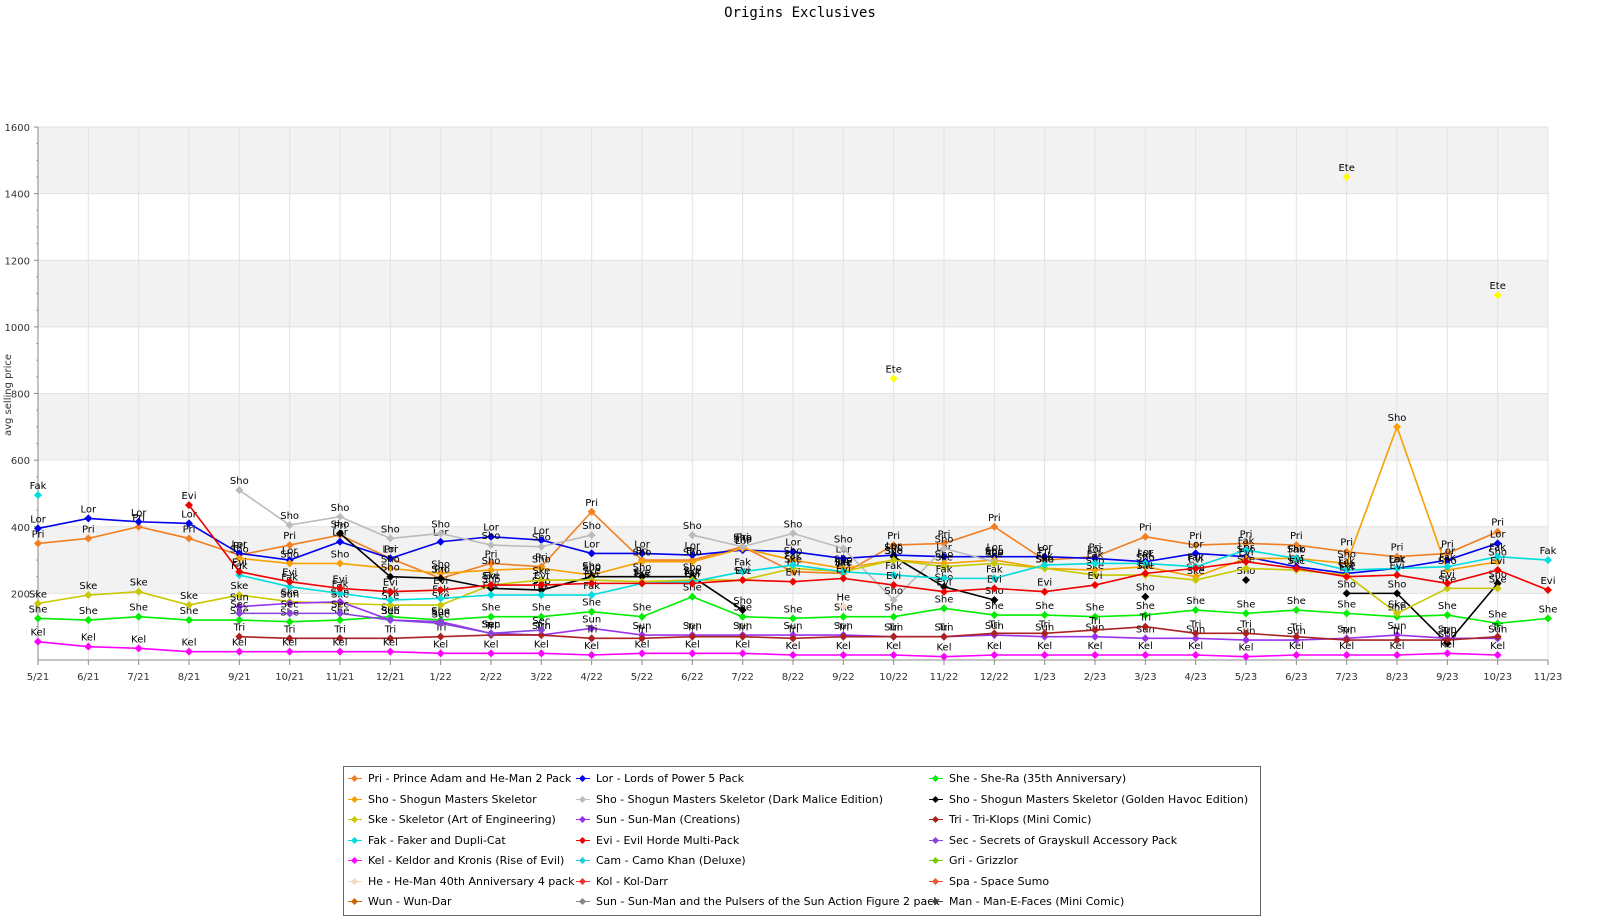  I want to click on x-tick-label: 2/23, so click(1095, 677).